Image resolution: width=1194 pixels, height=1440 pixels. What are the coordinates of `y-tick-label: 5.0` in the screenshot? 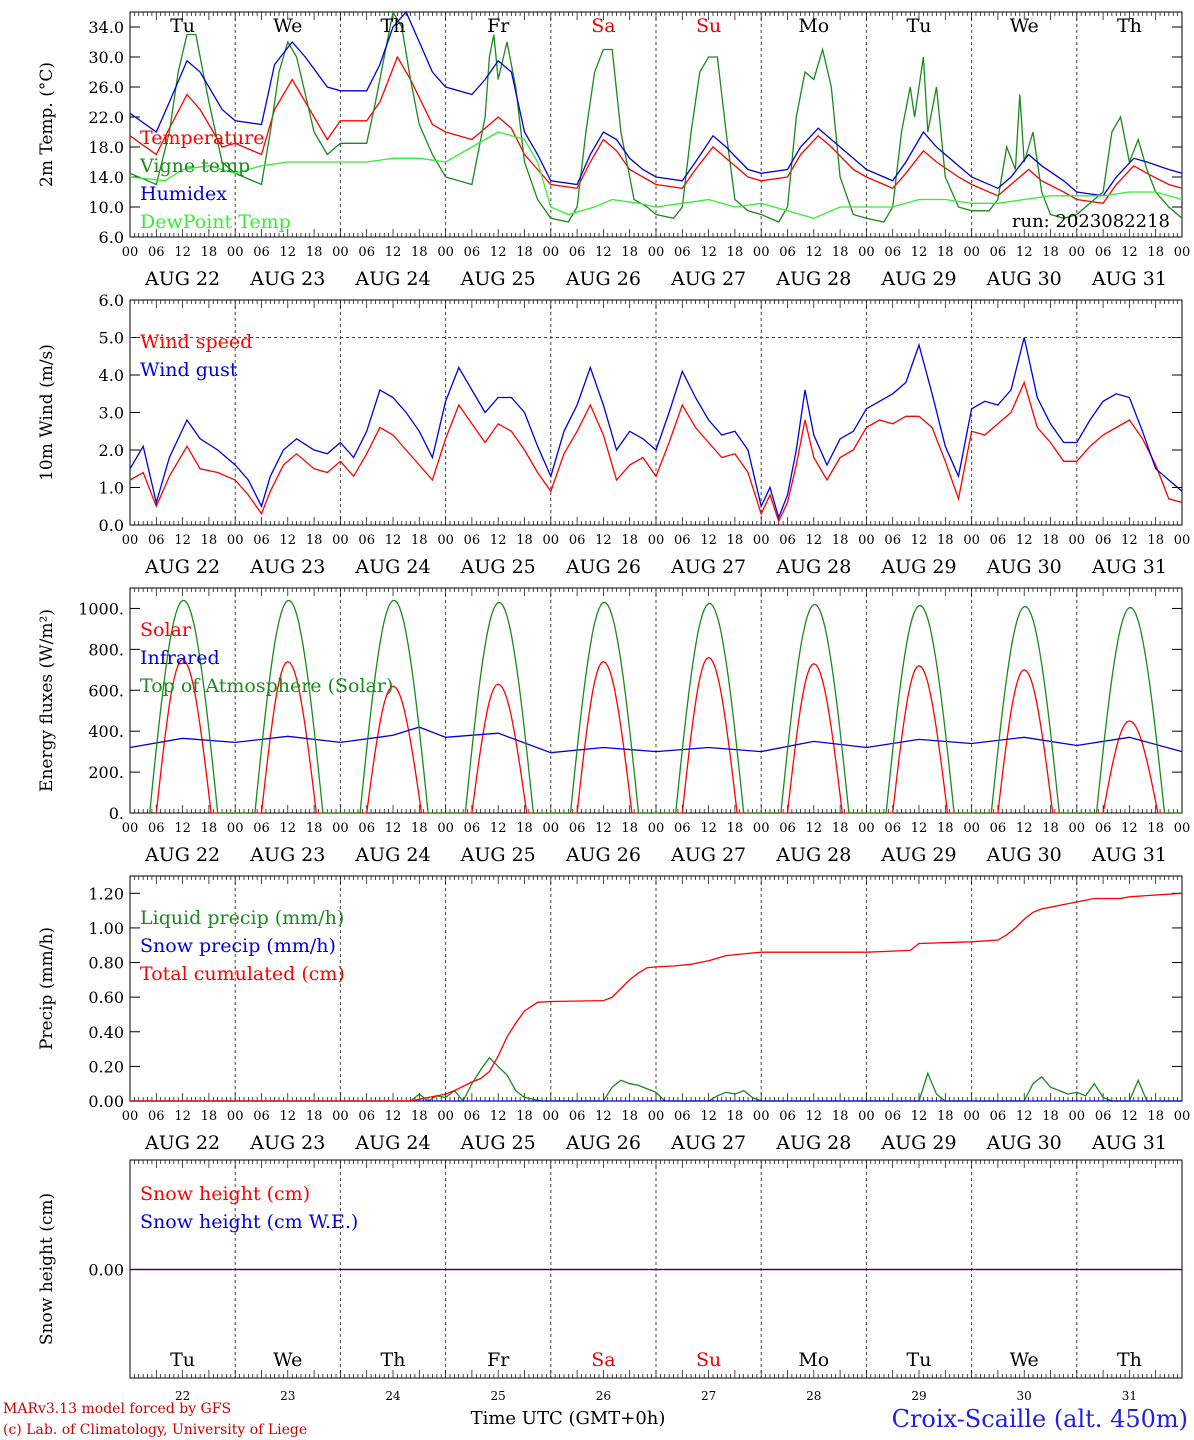 It's located at (111, 338).